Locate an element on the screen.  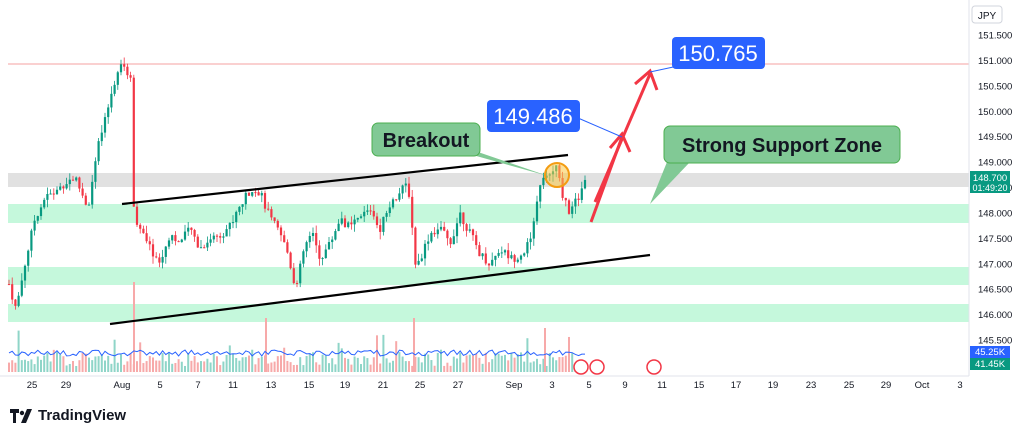
time-tick-label: 3 is located at coordinates (551, 385).